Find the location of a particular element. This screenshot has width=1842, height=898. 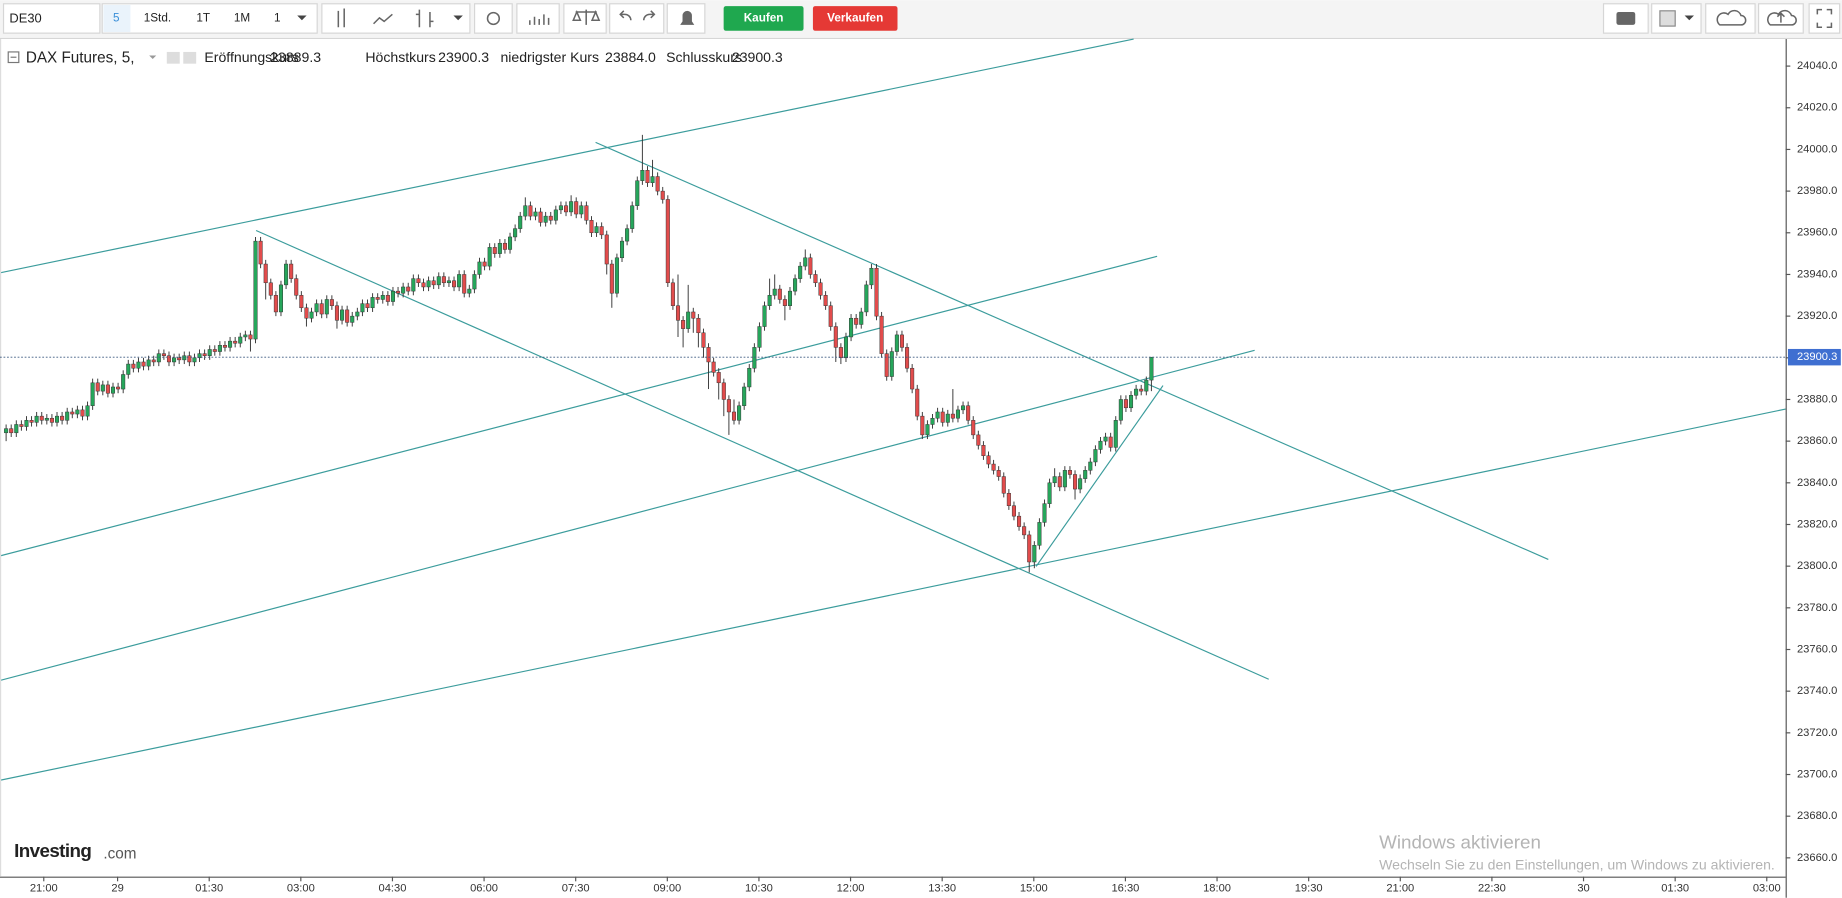

eye-icon is located at coordinates (173, 57).